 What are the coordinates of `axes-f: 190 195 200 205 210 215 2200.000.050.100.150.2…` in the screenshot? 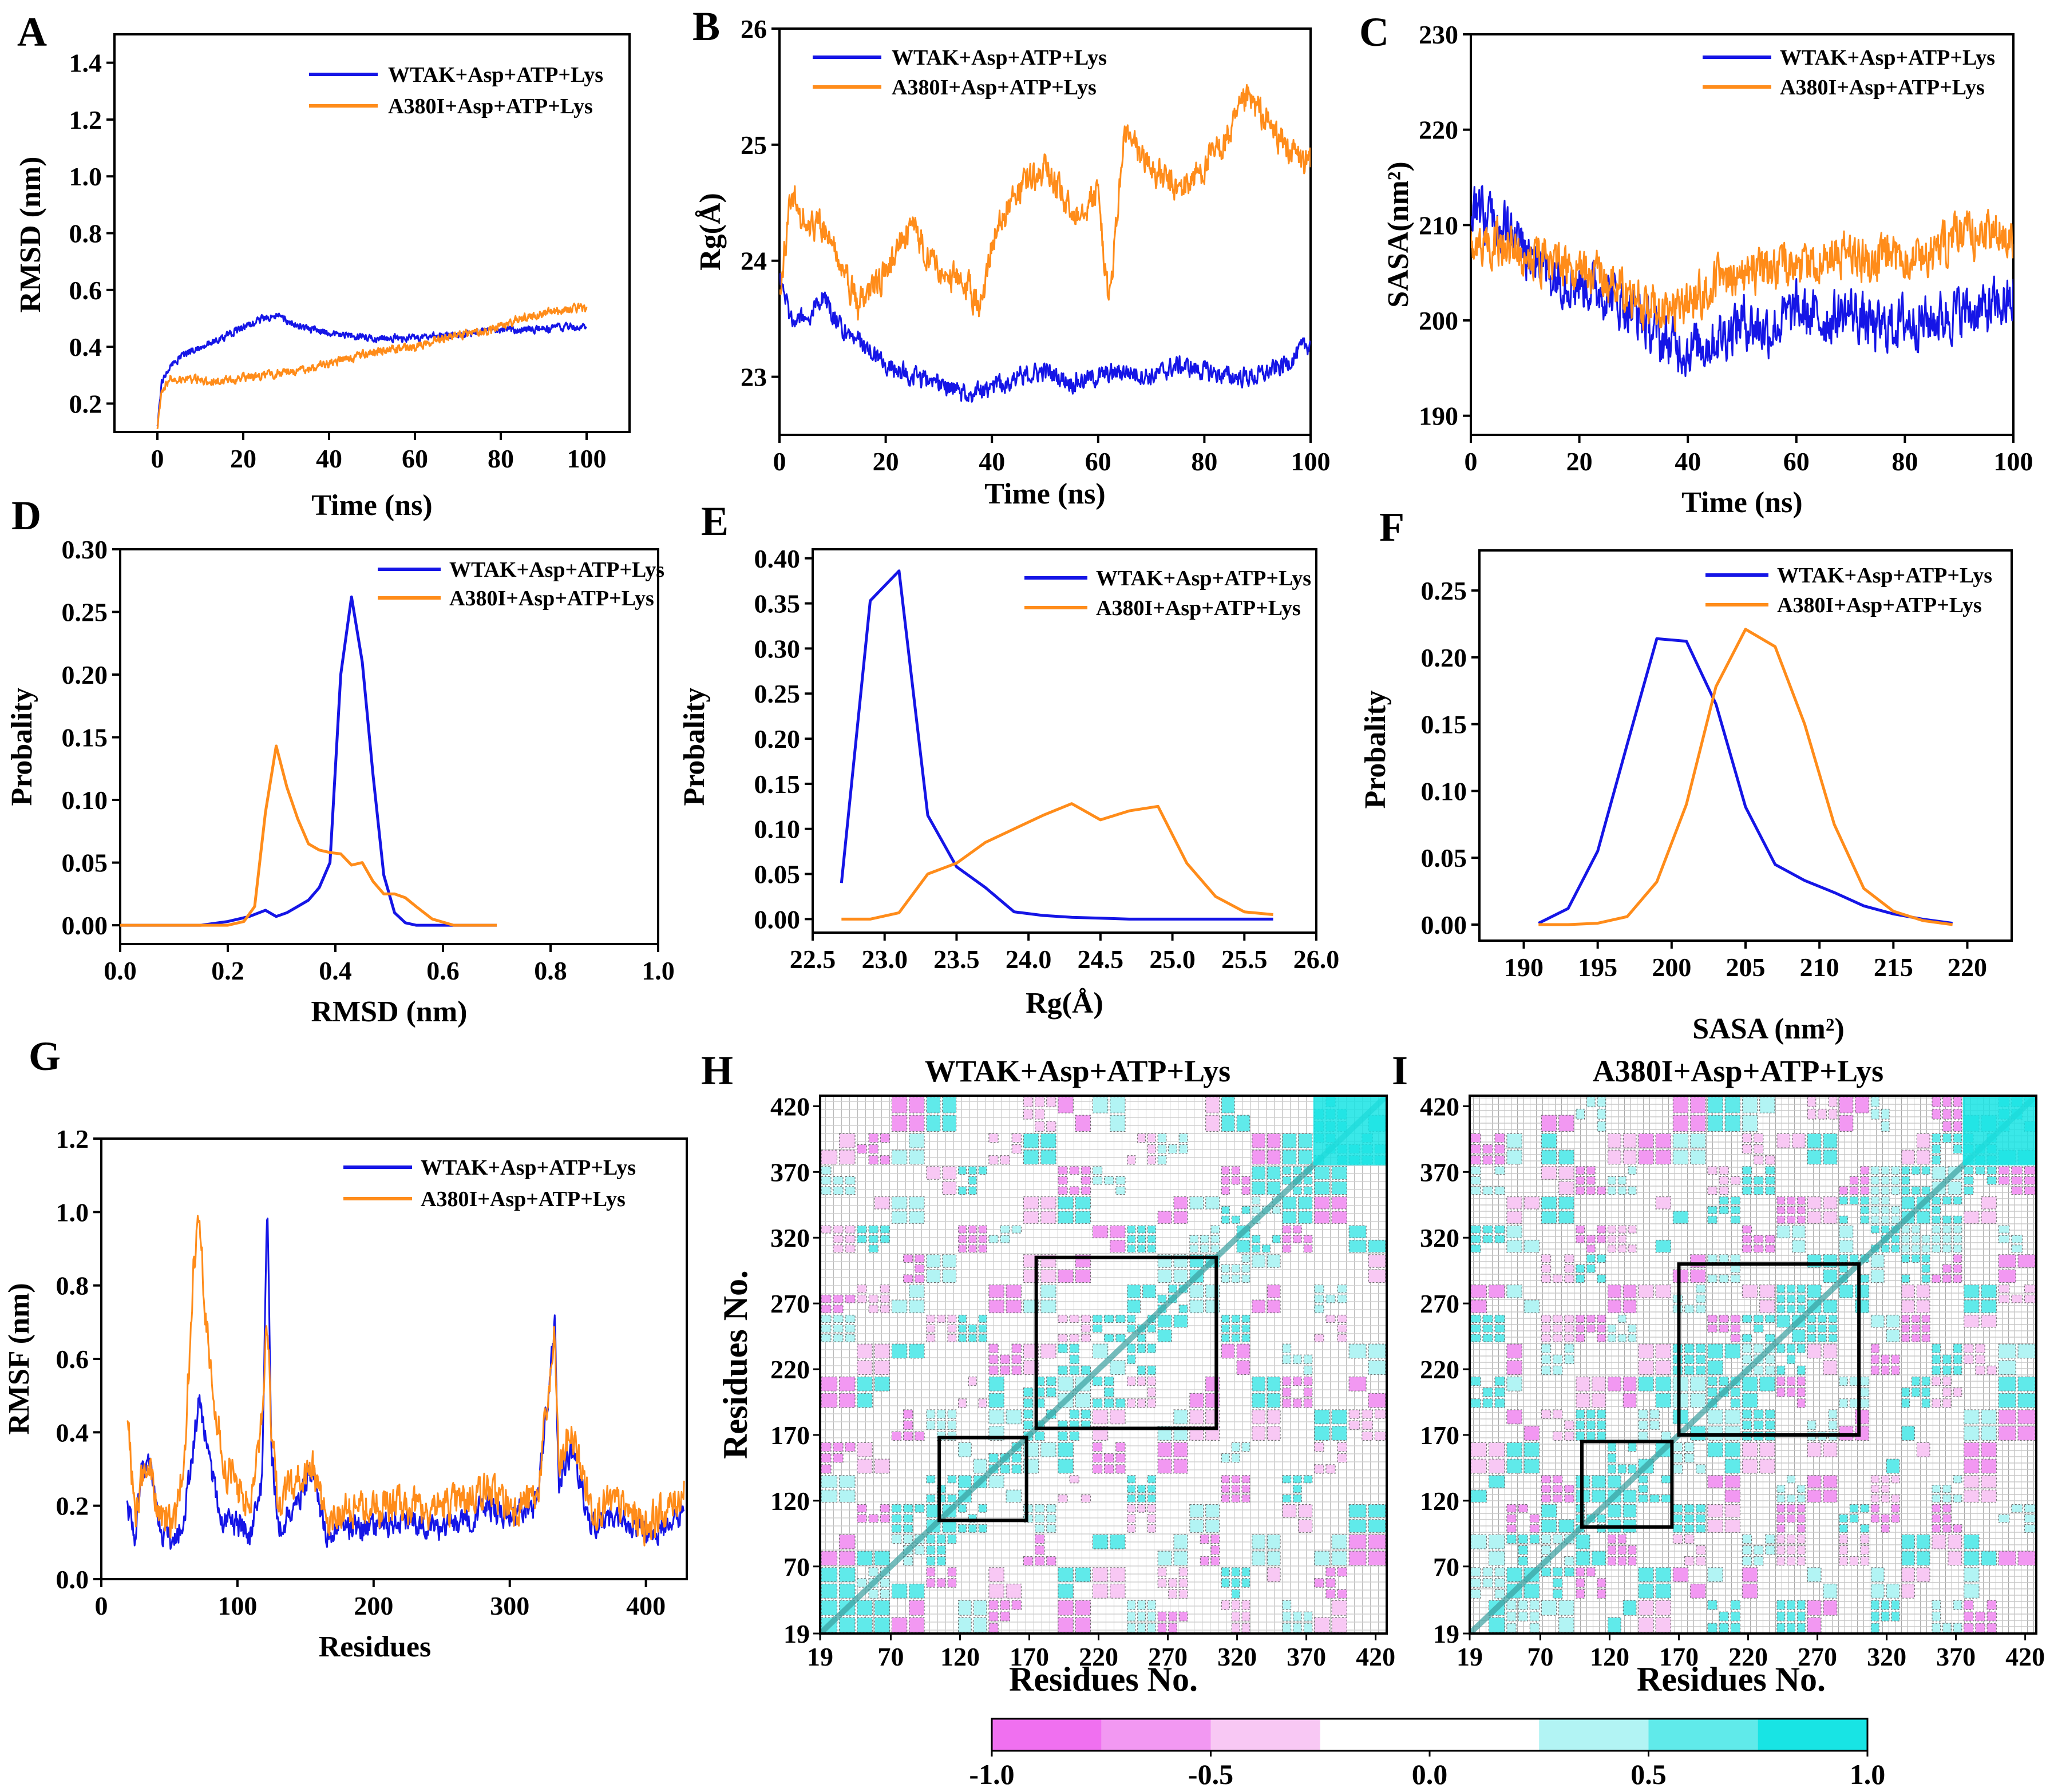 It's located at (1704, 779).